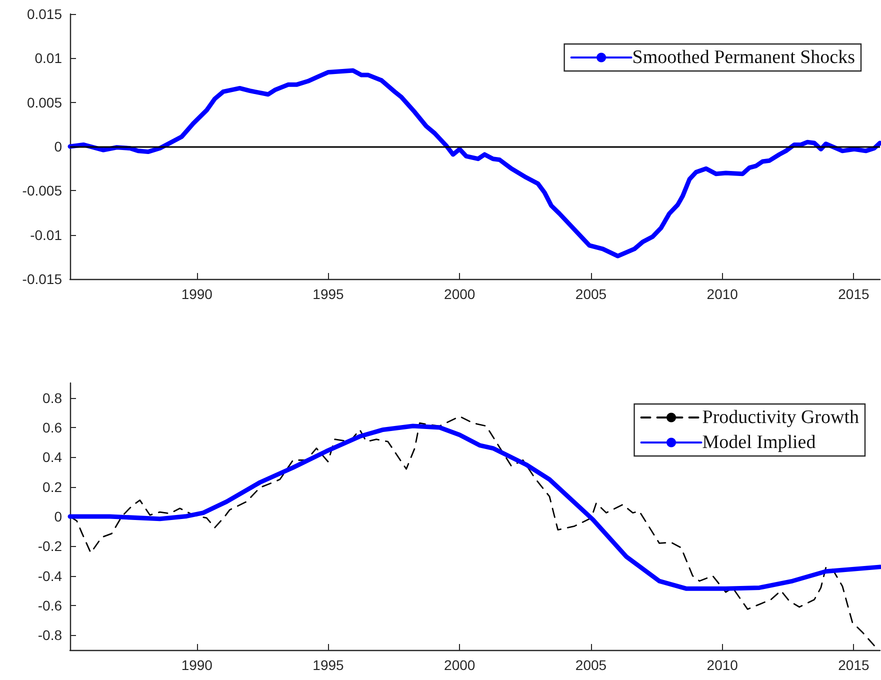 Image resolution: width=881 pixels, height=680 pixels. Describe the element at coordinates (50, 546) in the screenshot. I see `y-tick-label: -0.2` at that location.